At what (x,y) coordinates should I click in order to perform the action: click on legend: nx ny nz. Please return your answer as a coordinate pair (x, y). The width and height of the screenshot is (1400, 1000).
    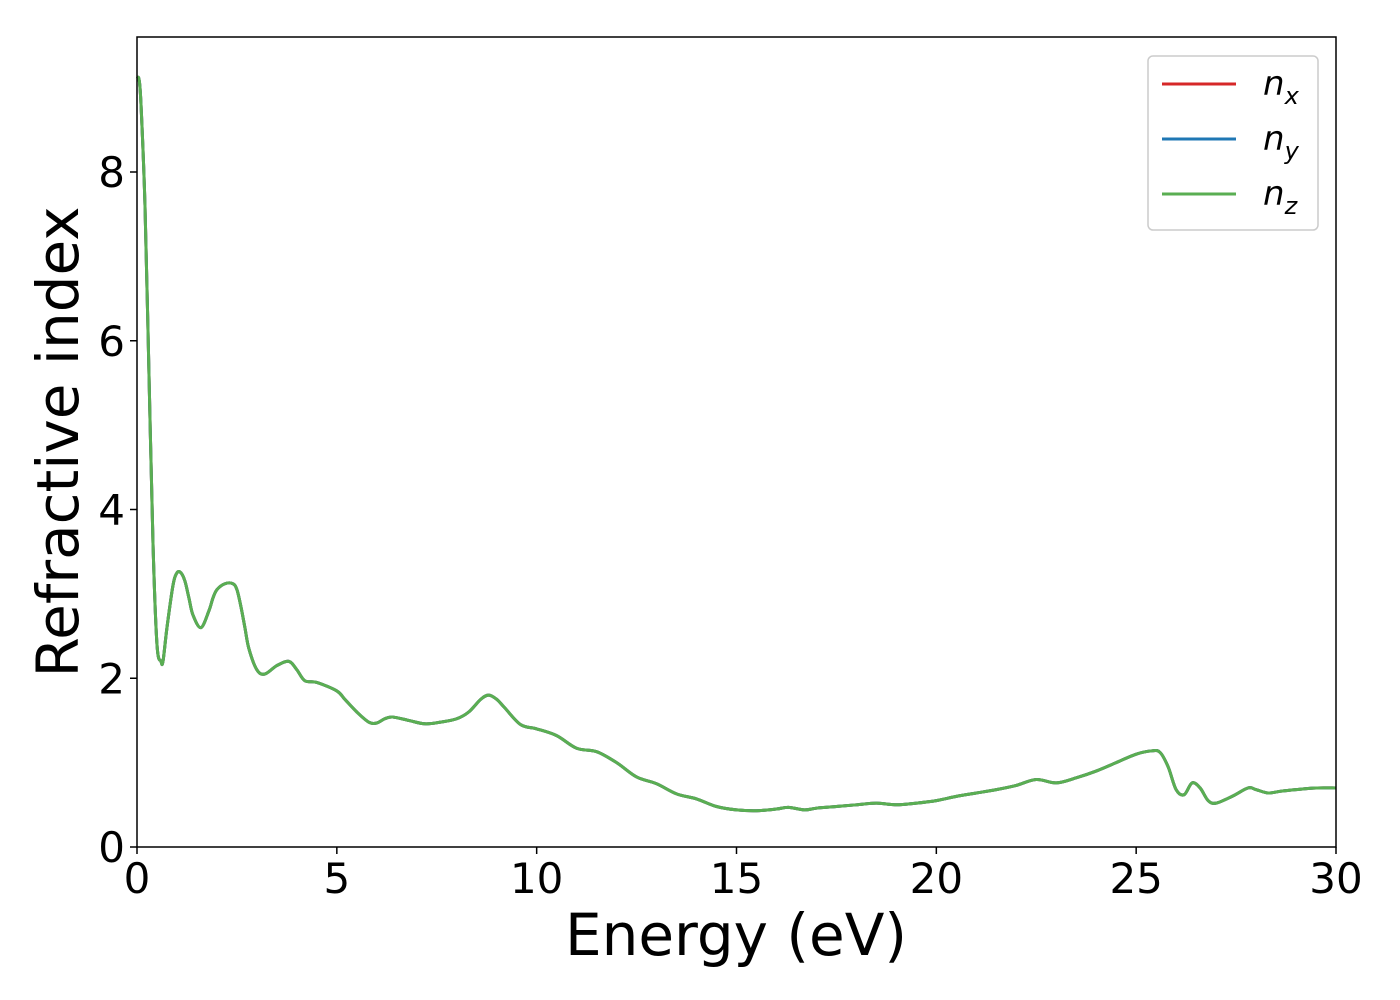
    Looking at the image, I should click on (1233, 143).